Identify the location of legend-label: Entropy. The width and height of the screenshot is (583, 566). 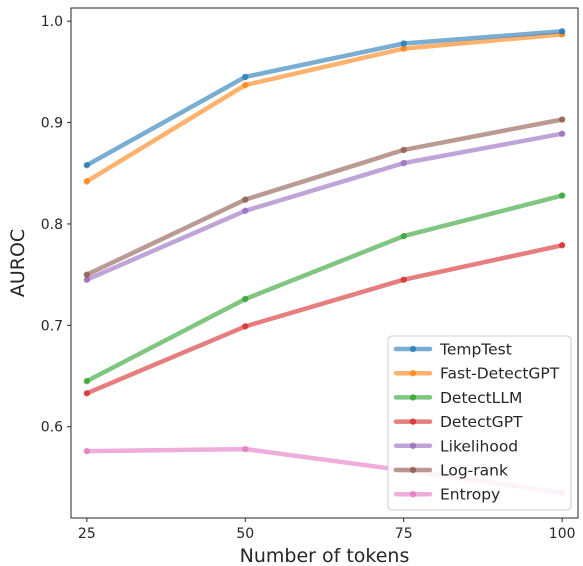
(470, 495).